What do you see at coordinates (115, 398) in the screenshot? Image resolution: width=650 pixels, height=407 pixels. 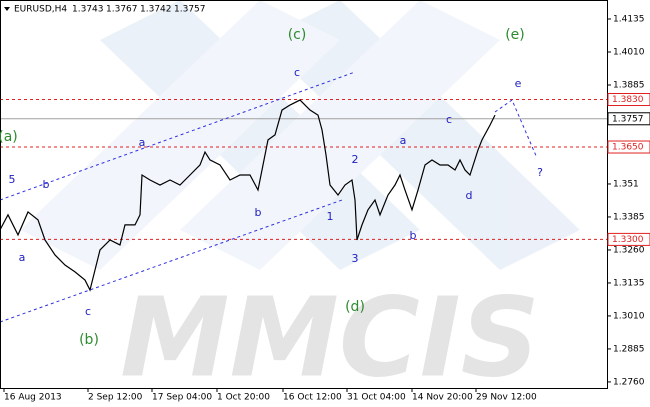 I see `x-tick-label: 2 Sep 12:00` at bounding box center [115, 398].